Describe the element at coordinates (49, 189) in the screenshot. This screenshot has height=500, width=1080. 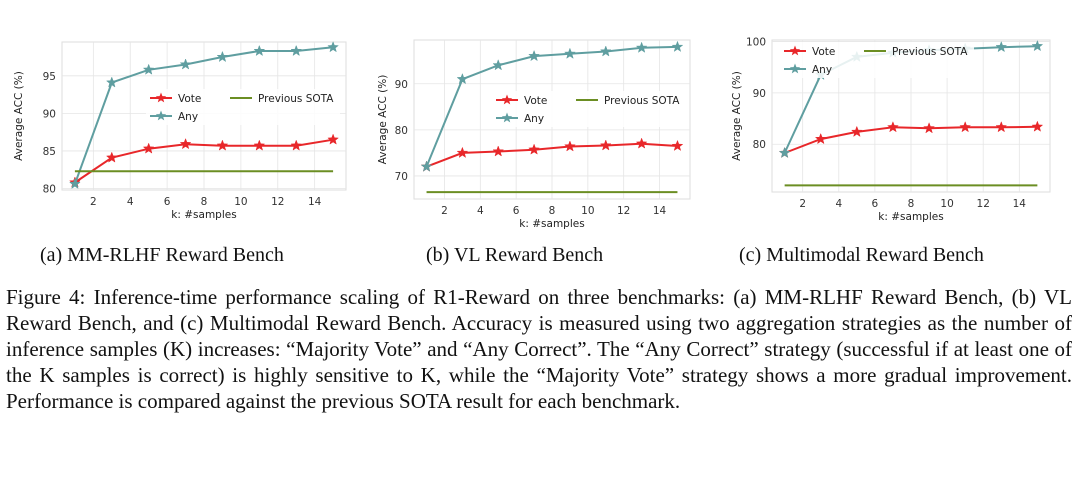
I see `y-tick-label: 80` at that location.